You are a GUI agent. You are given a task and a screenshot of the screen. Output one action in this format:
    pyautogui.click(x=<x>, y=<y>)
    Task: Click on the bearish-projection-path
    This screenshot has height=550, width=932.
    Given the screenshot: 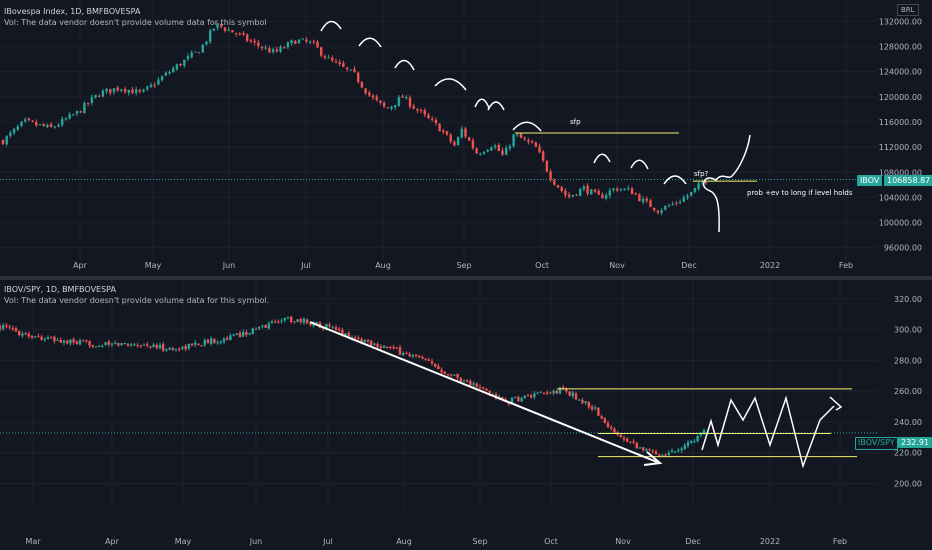 What is the action you would take?
    pyautogui.click(x=711, y=207)
    